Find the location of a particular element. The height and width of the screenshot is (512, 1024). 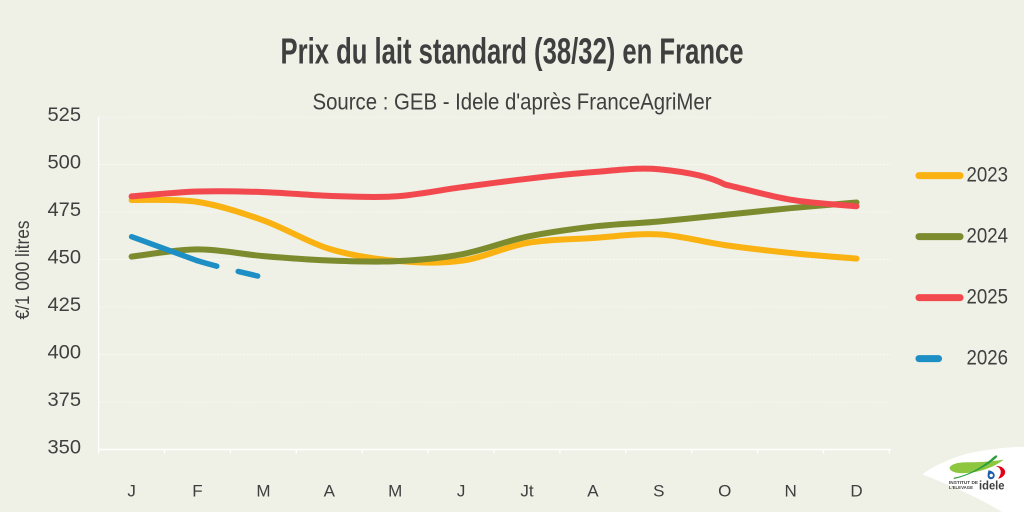

svg-text: 375 is located at coordinates (65, 400).